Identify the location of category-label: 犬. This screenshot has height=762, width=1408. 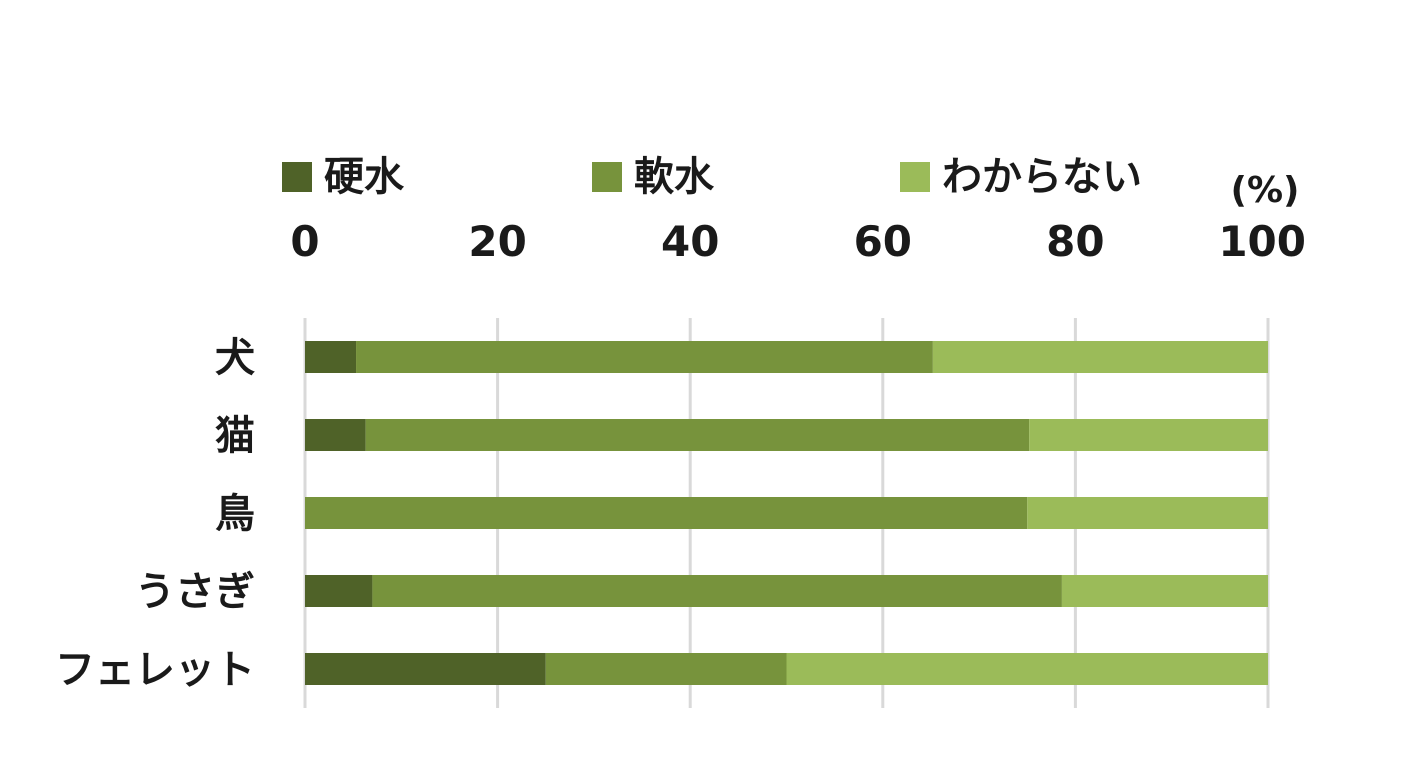
(235, 358).